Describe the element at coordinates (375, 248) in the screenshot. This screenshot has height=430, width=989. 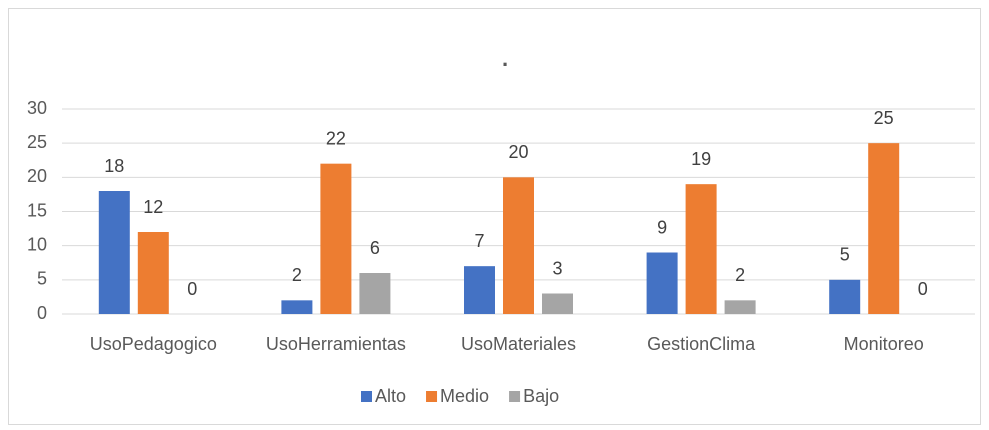
I see `data-label: 6` at that location.